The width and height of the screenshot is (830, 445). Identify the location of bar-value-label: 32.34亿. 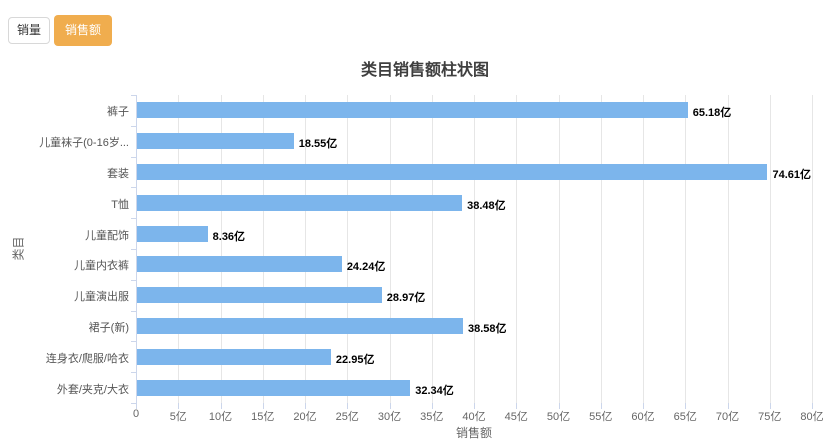
(434, 390).